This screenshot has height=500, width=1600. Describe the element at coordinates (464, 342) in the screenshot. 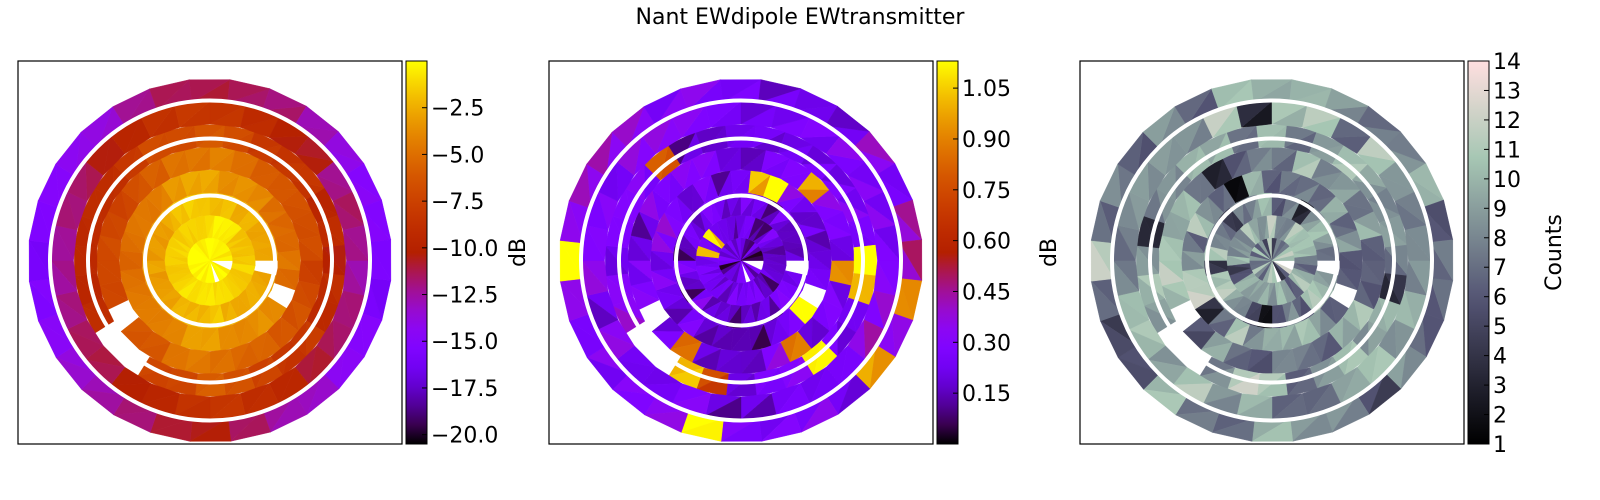

I see `colorbar-tick-label: −15.0` at that location.